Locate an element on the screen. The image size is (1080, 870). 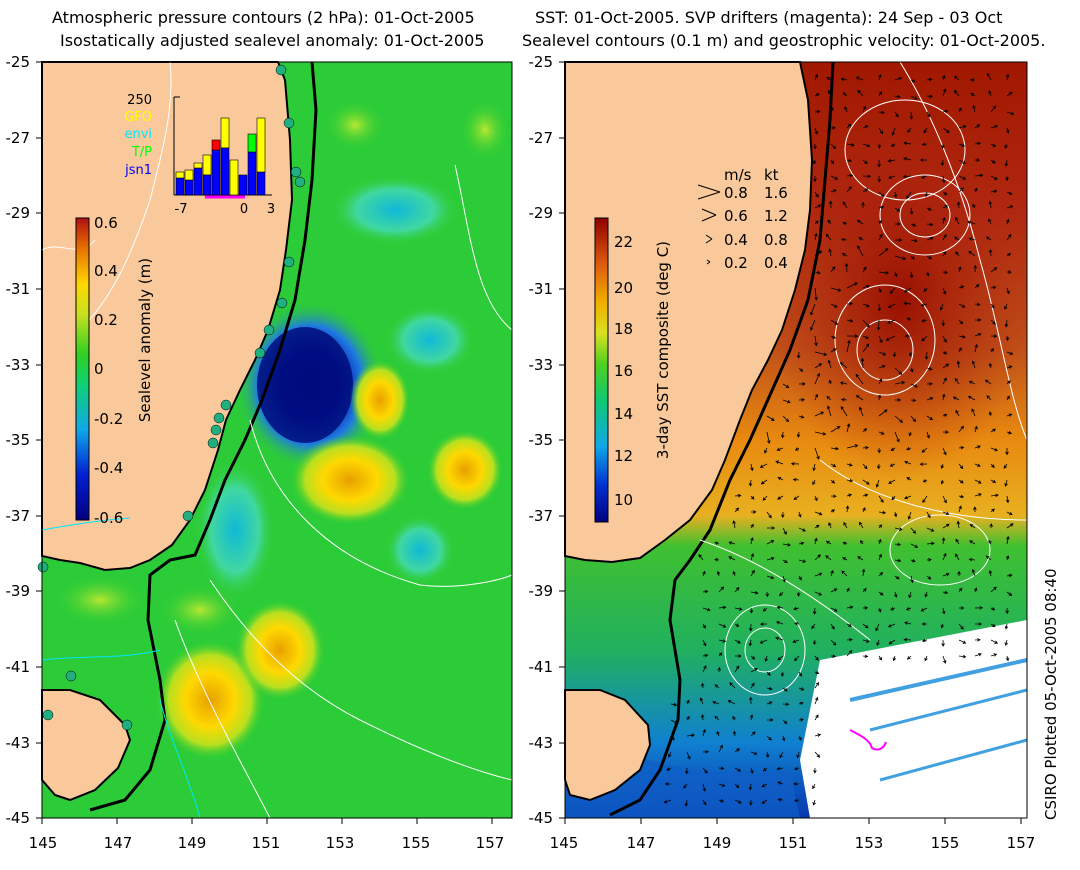
tasmania-land is located at coordinates (86, 745).